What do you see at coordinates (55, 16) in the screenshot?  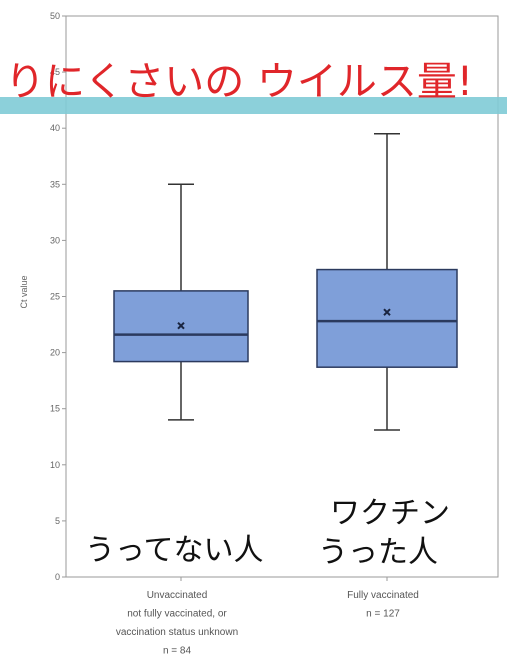 I see `y-tick-label: 50` at bounding box center [55, 16].